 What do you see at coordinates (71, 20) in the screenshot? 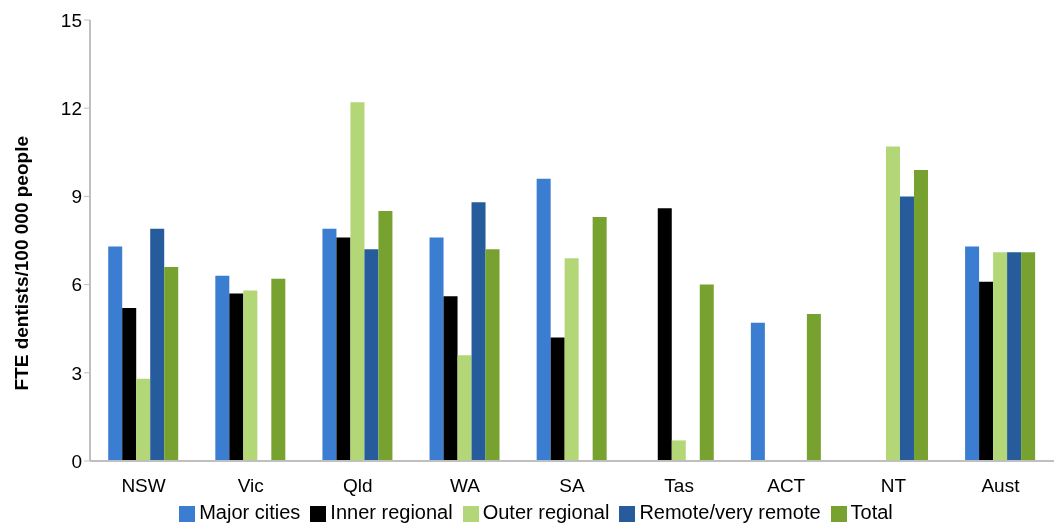
I see `y-tick-label: 15` at bounding box center [71, 20].